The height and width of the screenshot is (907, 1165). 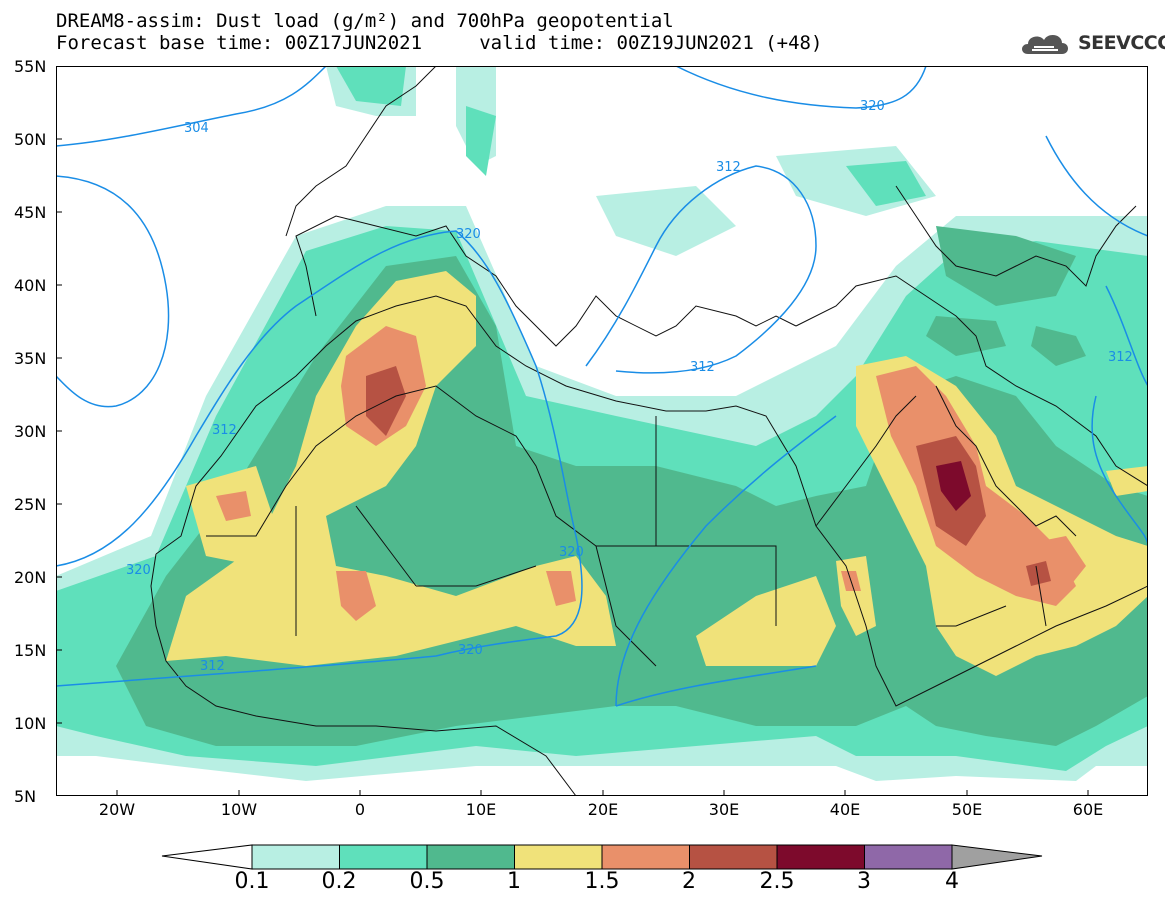 What do you see at coordinates (30, 358) in the screenshot?
I see `lat-label: 35N` at bounding box center [30, 358].